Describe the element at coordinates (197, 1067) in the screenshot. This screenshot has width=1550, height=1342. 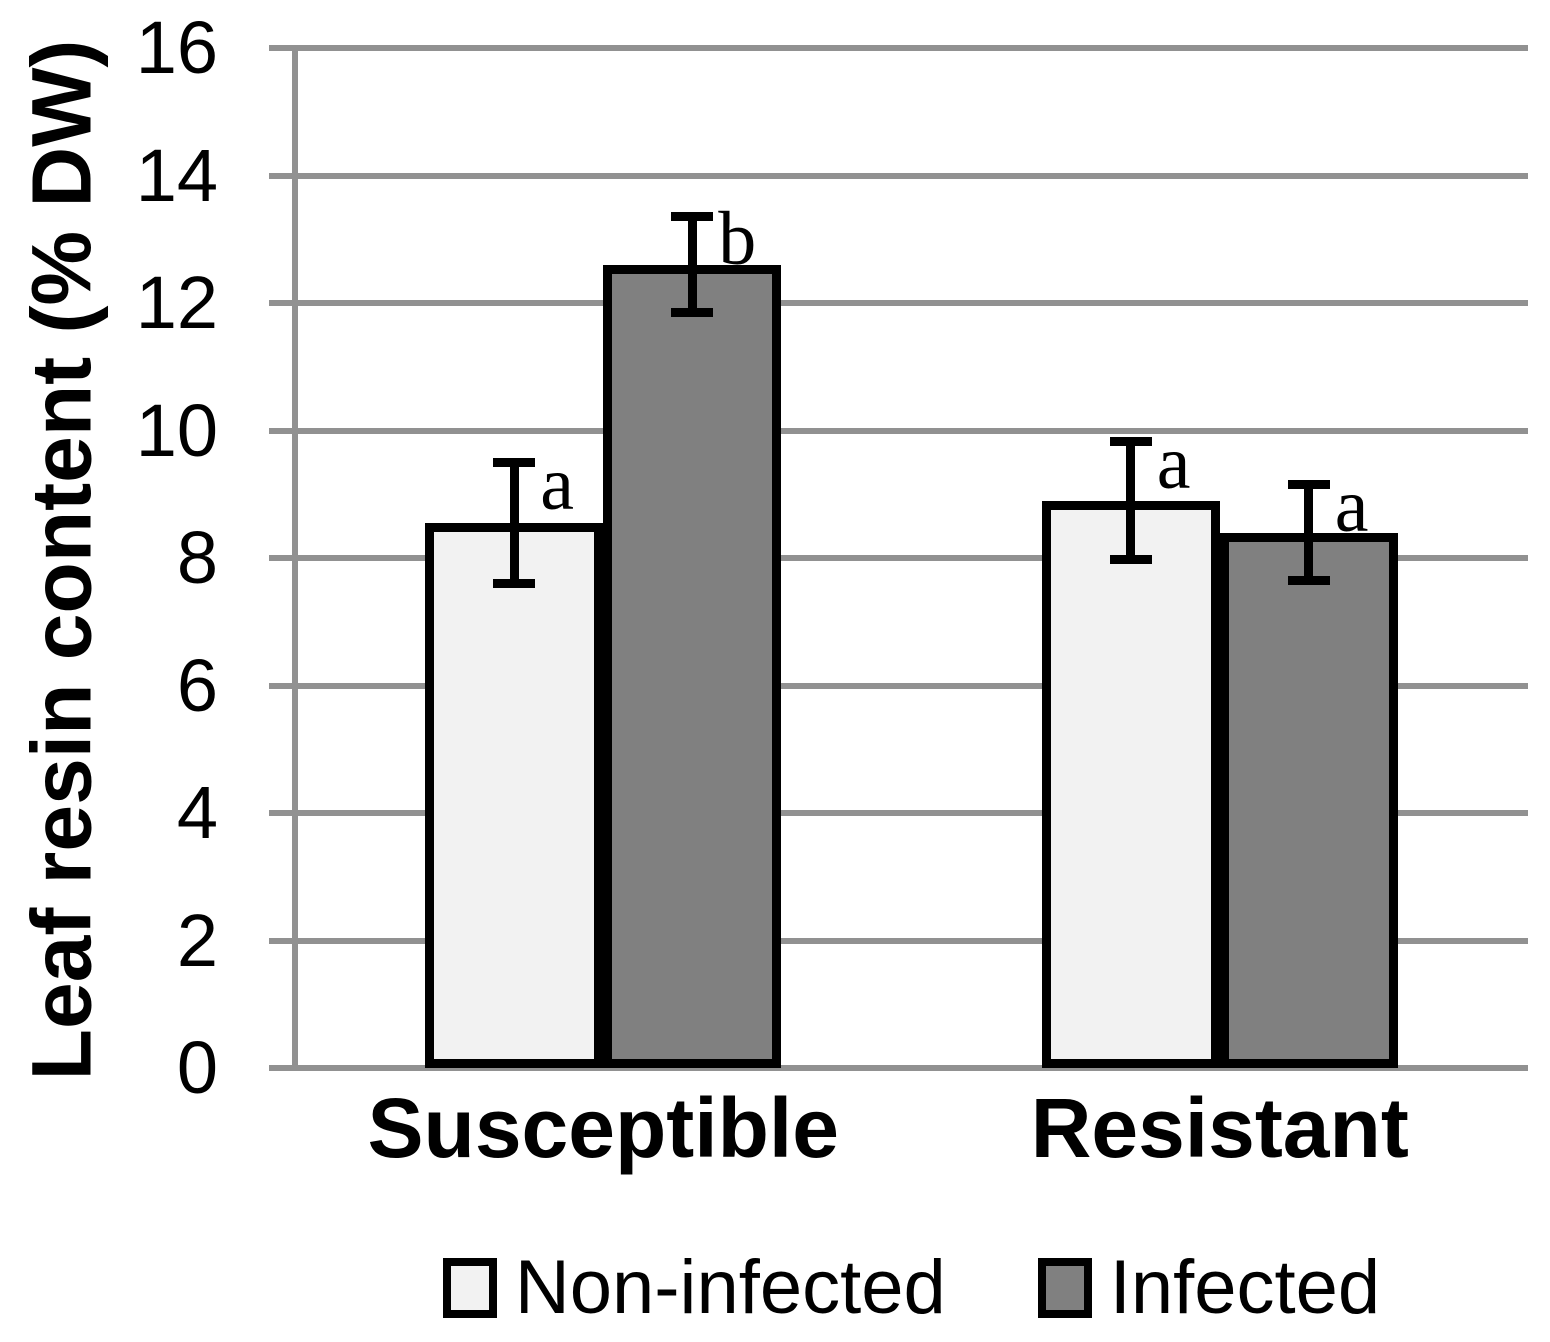
I see `ytick-label-0: 0` at that location.